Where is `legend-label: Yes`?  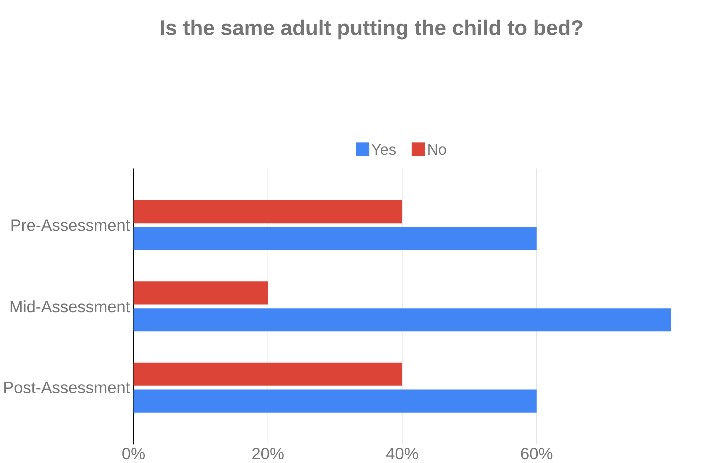 legend-label: Yes is located at coordinates (384, 150).